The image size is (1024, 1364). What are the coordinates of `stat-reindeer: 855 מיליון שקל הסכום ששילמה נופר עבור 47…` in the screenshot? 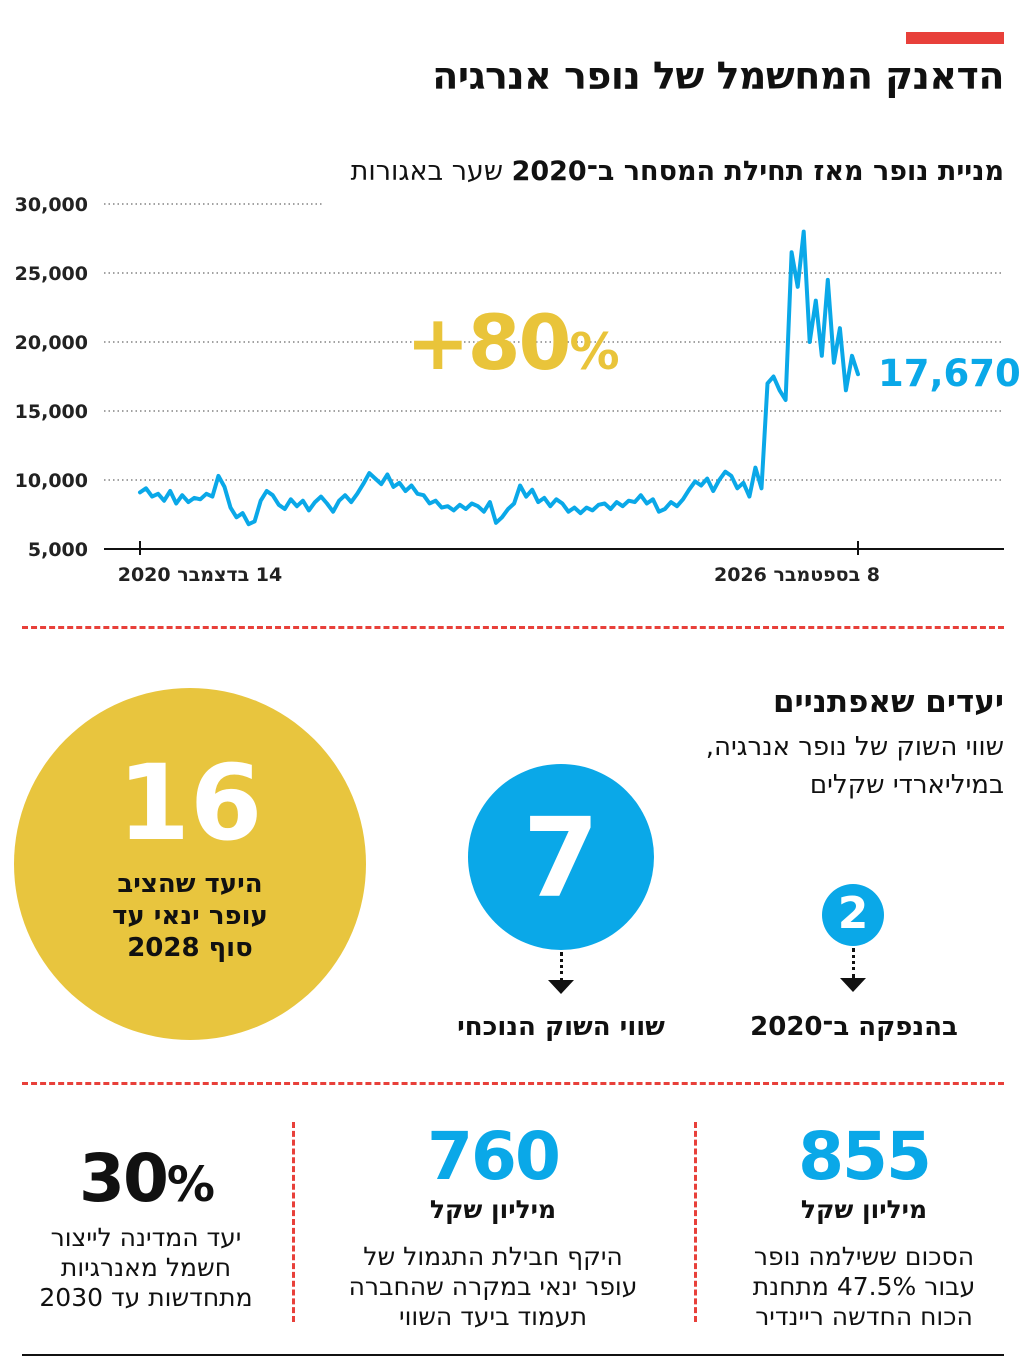 It's located at (864, 1225).